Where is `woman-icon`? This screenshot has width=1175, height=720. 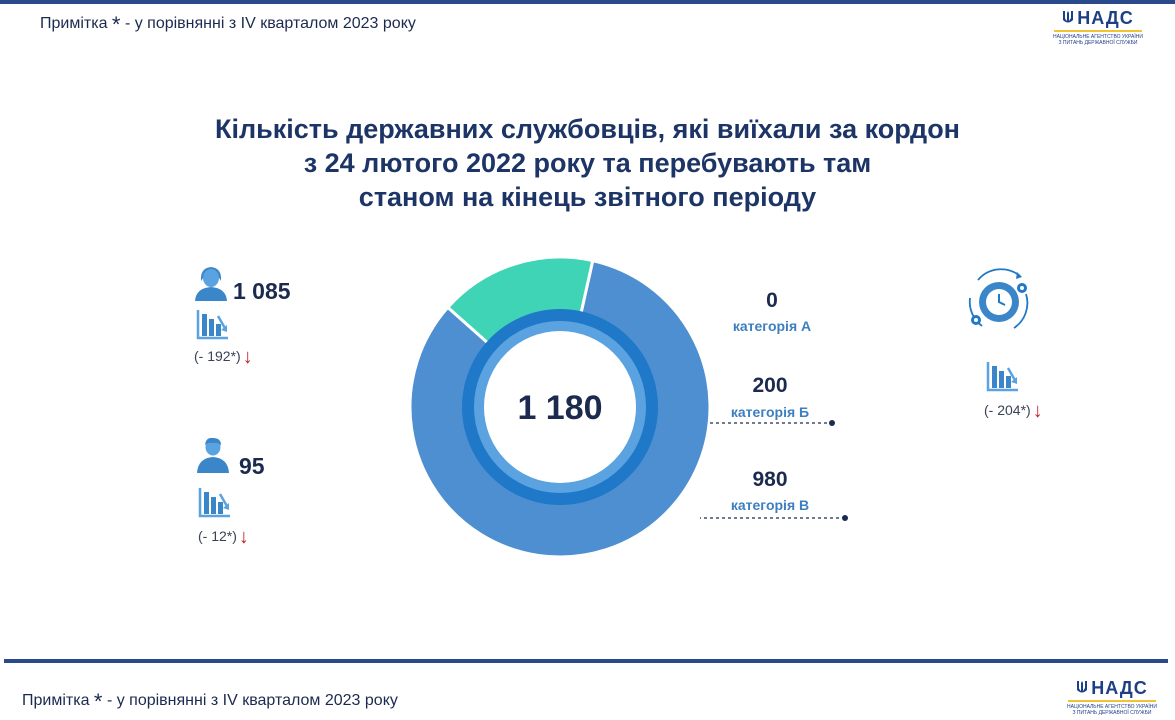
woman-icon is located at coordinates (211, 284).